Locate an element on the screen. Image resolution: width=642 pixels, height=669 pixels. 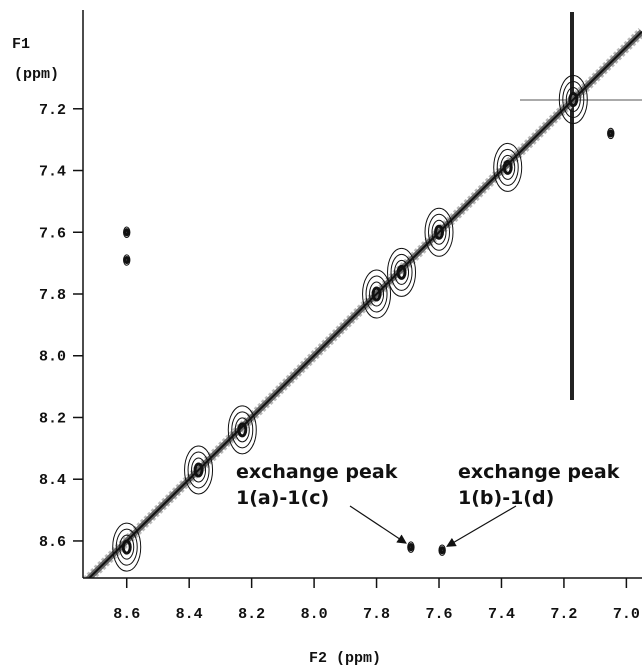
y-axis-label: (ppm) is located at coordinates (36, 74).